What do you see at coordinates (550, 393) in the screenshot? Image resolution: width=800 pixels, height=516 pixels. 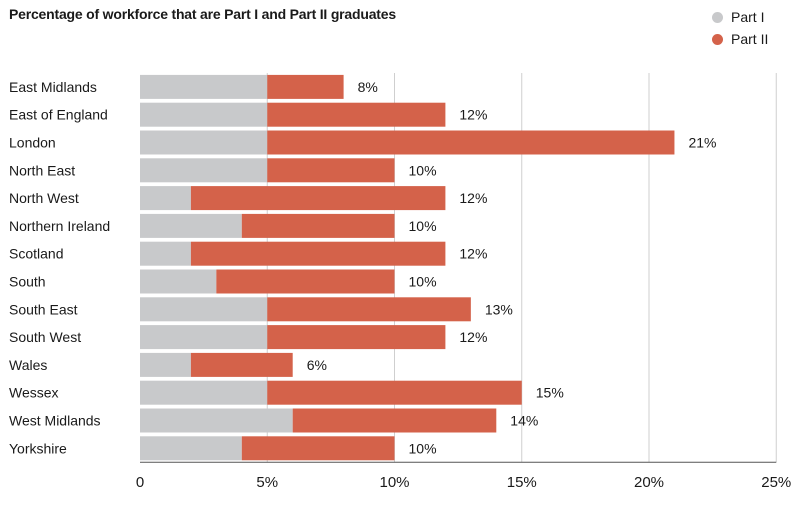 I see `total-label-wessex: 15%` at bounding box center [550, 393].